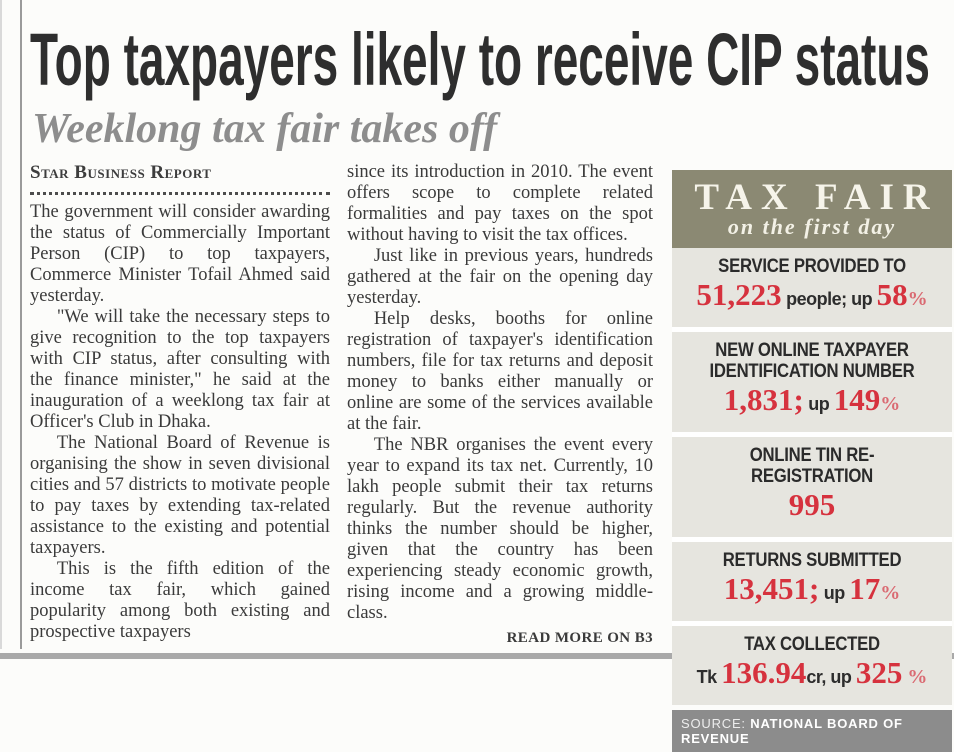 The image size is (954, 752). Describe the element at coordinates (829, 299) in the screenshot. I see `stat-value-segment: people; up` at that location.